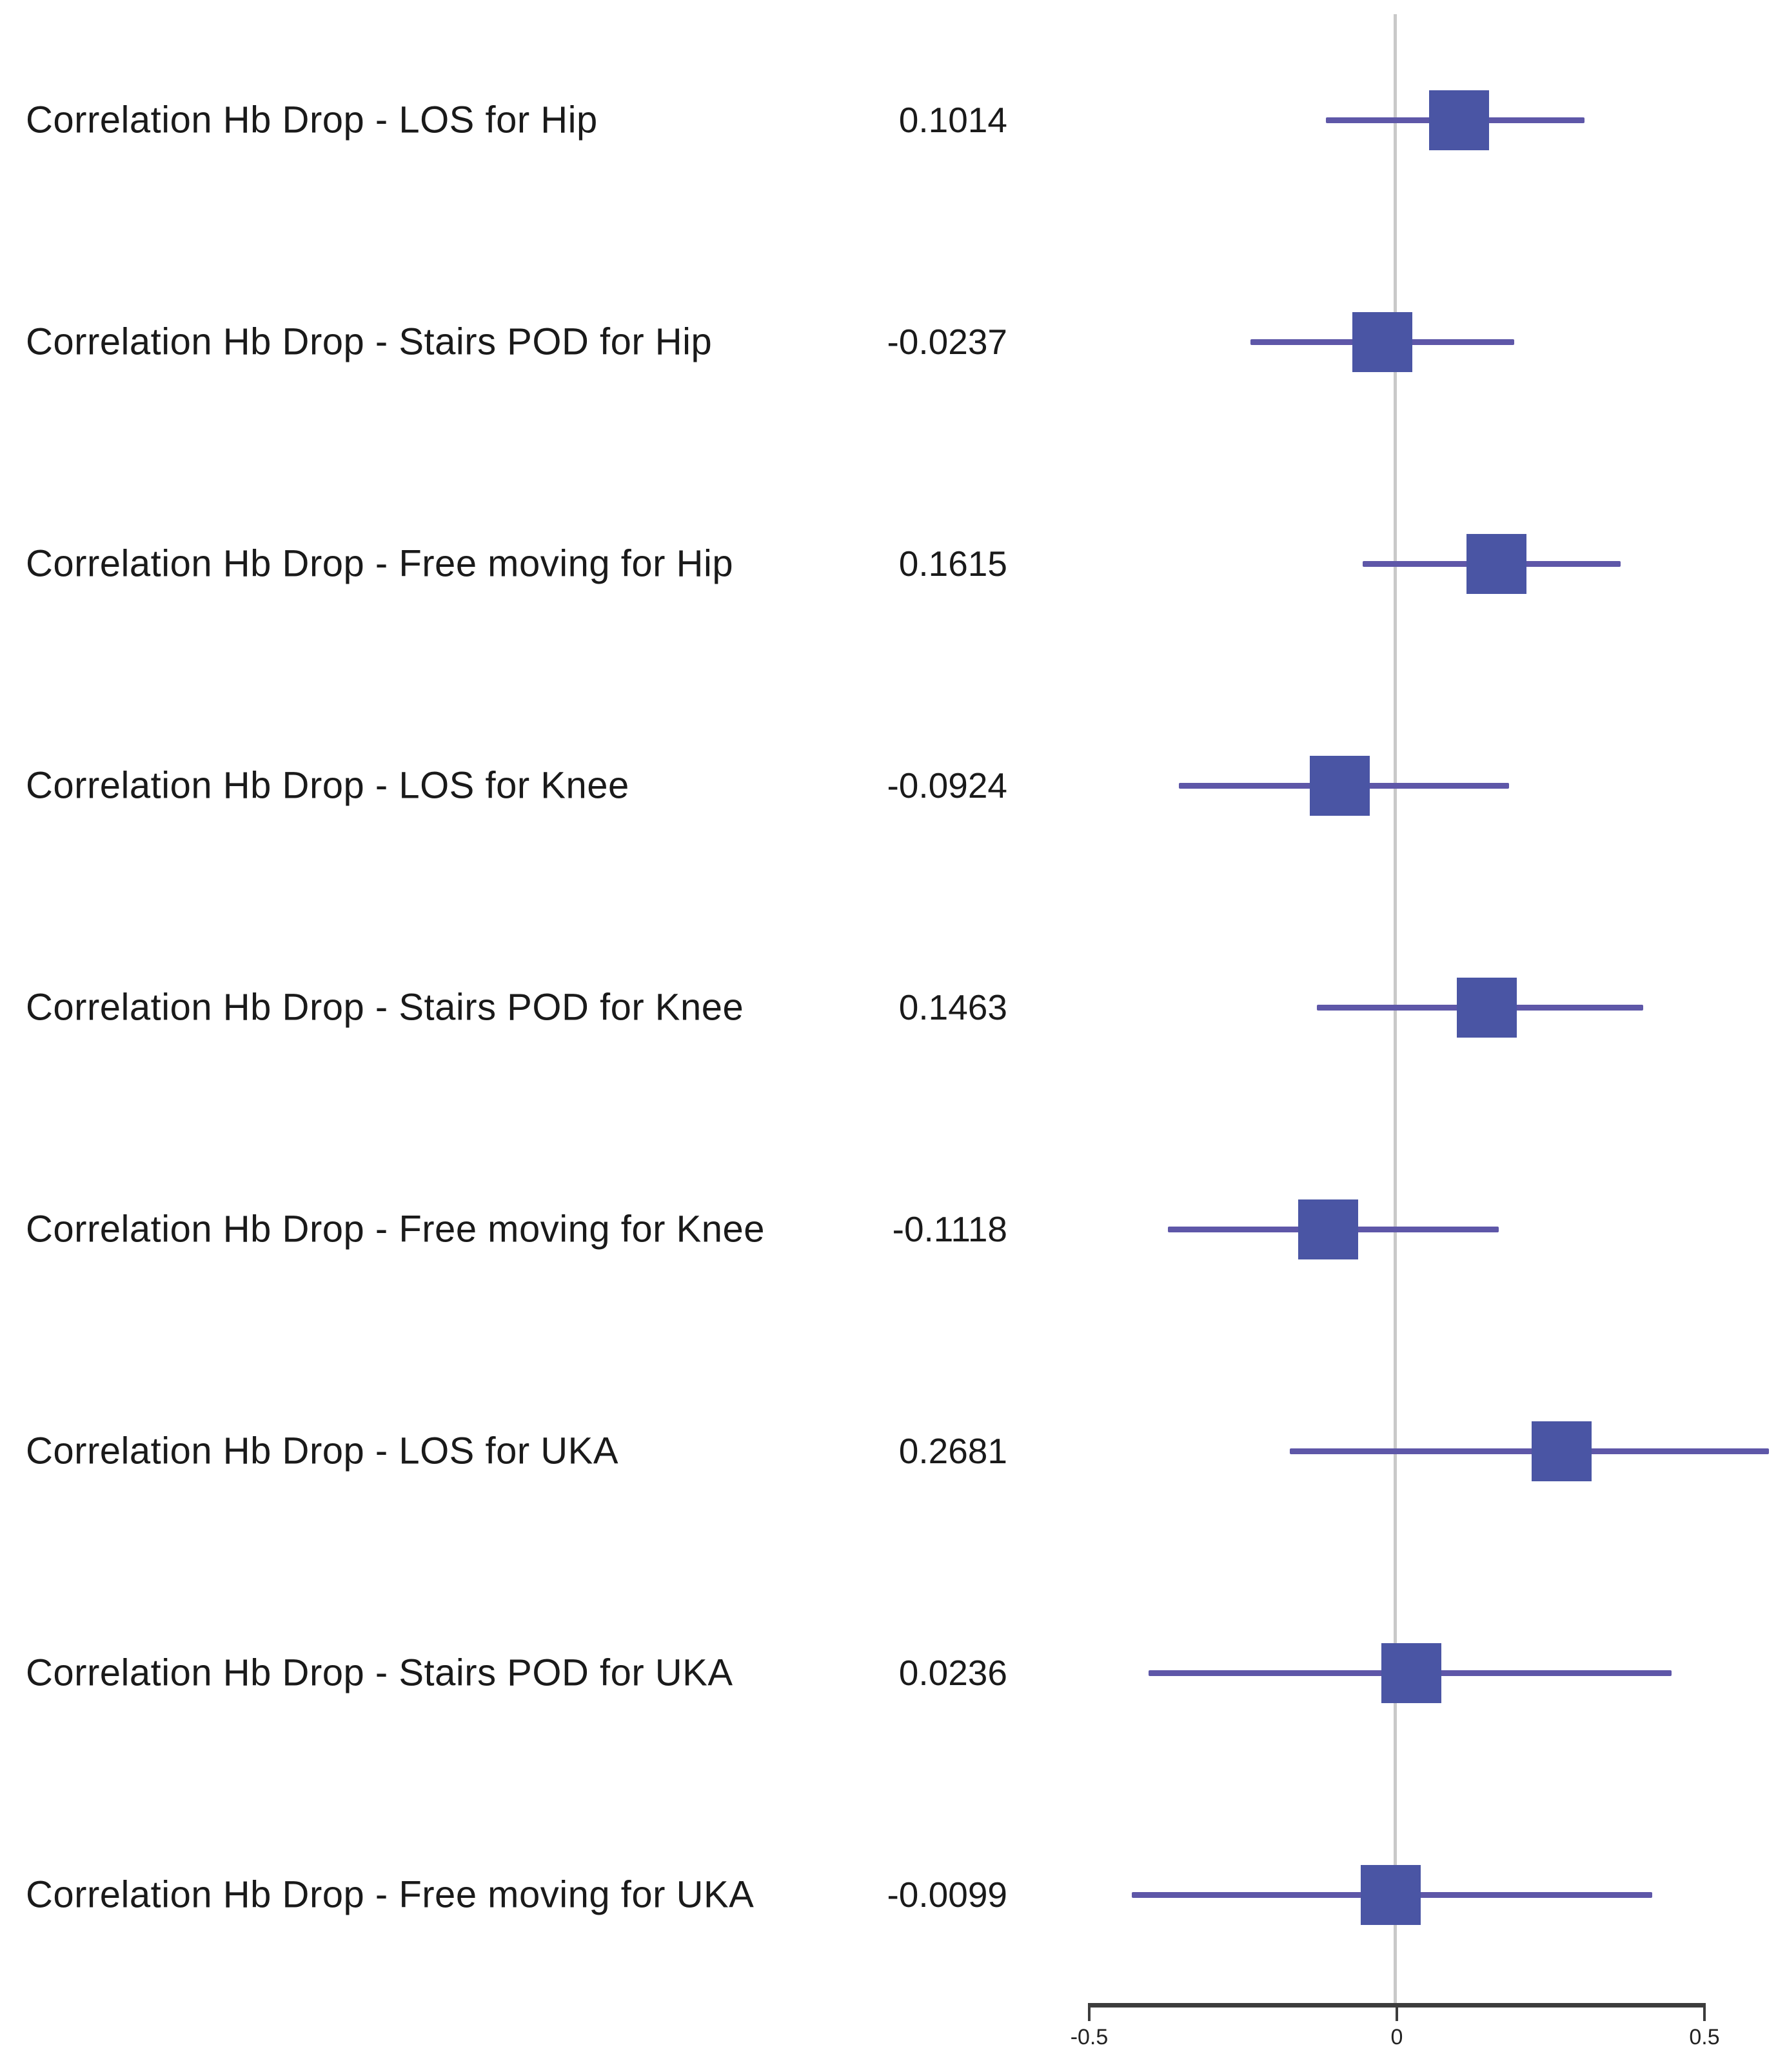  What do you see at coordinates (1704, 2037) in the screenshot?
I see `x-tick-label: 0.5` at bounding box center [1704, 2037].